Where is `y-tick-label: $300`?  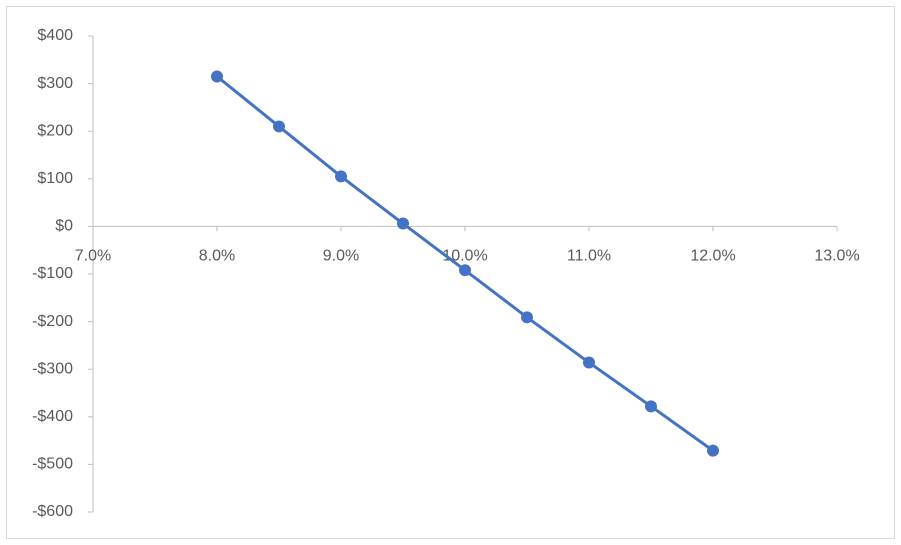 y-tick-label: $300 is located at coordinates (55, 83).